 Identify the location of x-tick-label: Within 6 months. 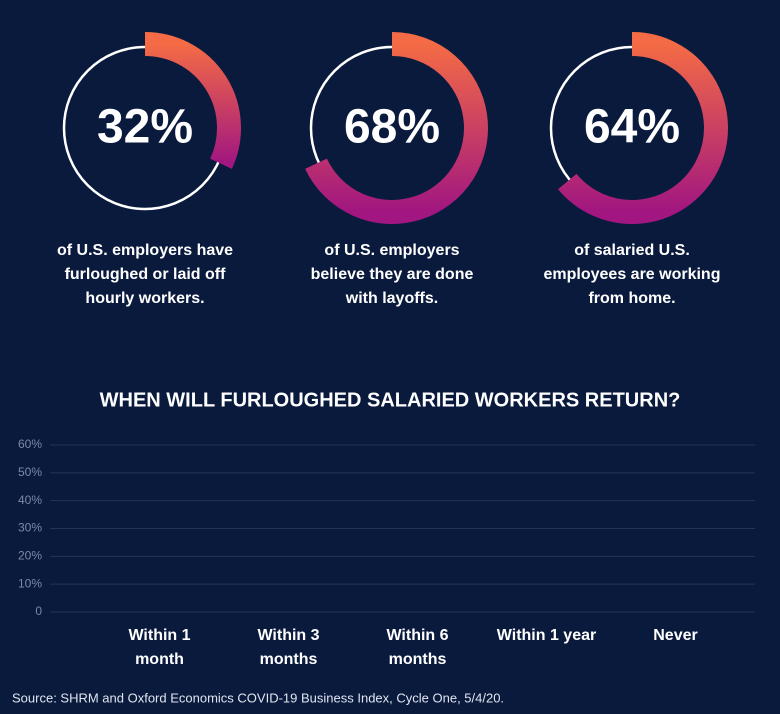
(417, 647).